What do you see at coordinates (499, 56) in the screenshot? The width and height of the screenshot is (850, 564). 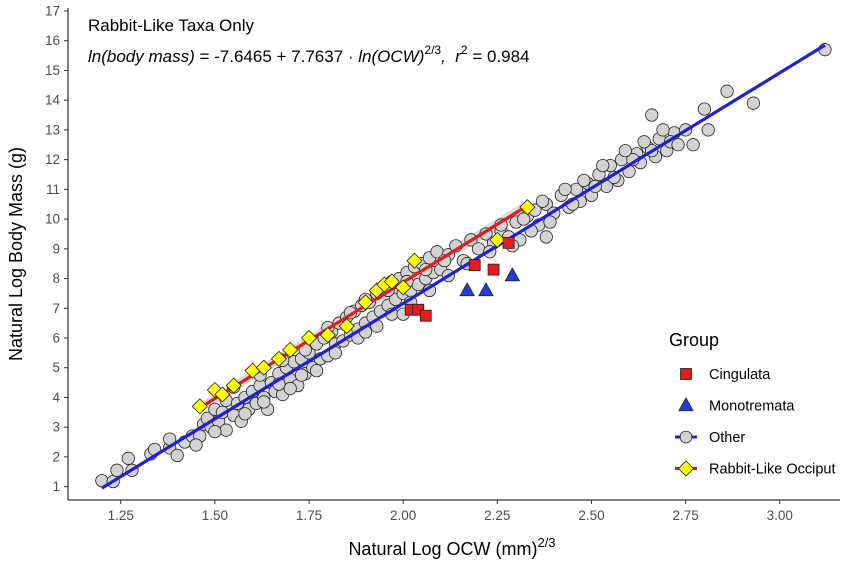 I see `equation-r-value: = 0.984` at bounding box center [499, 56].